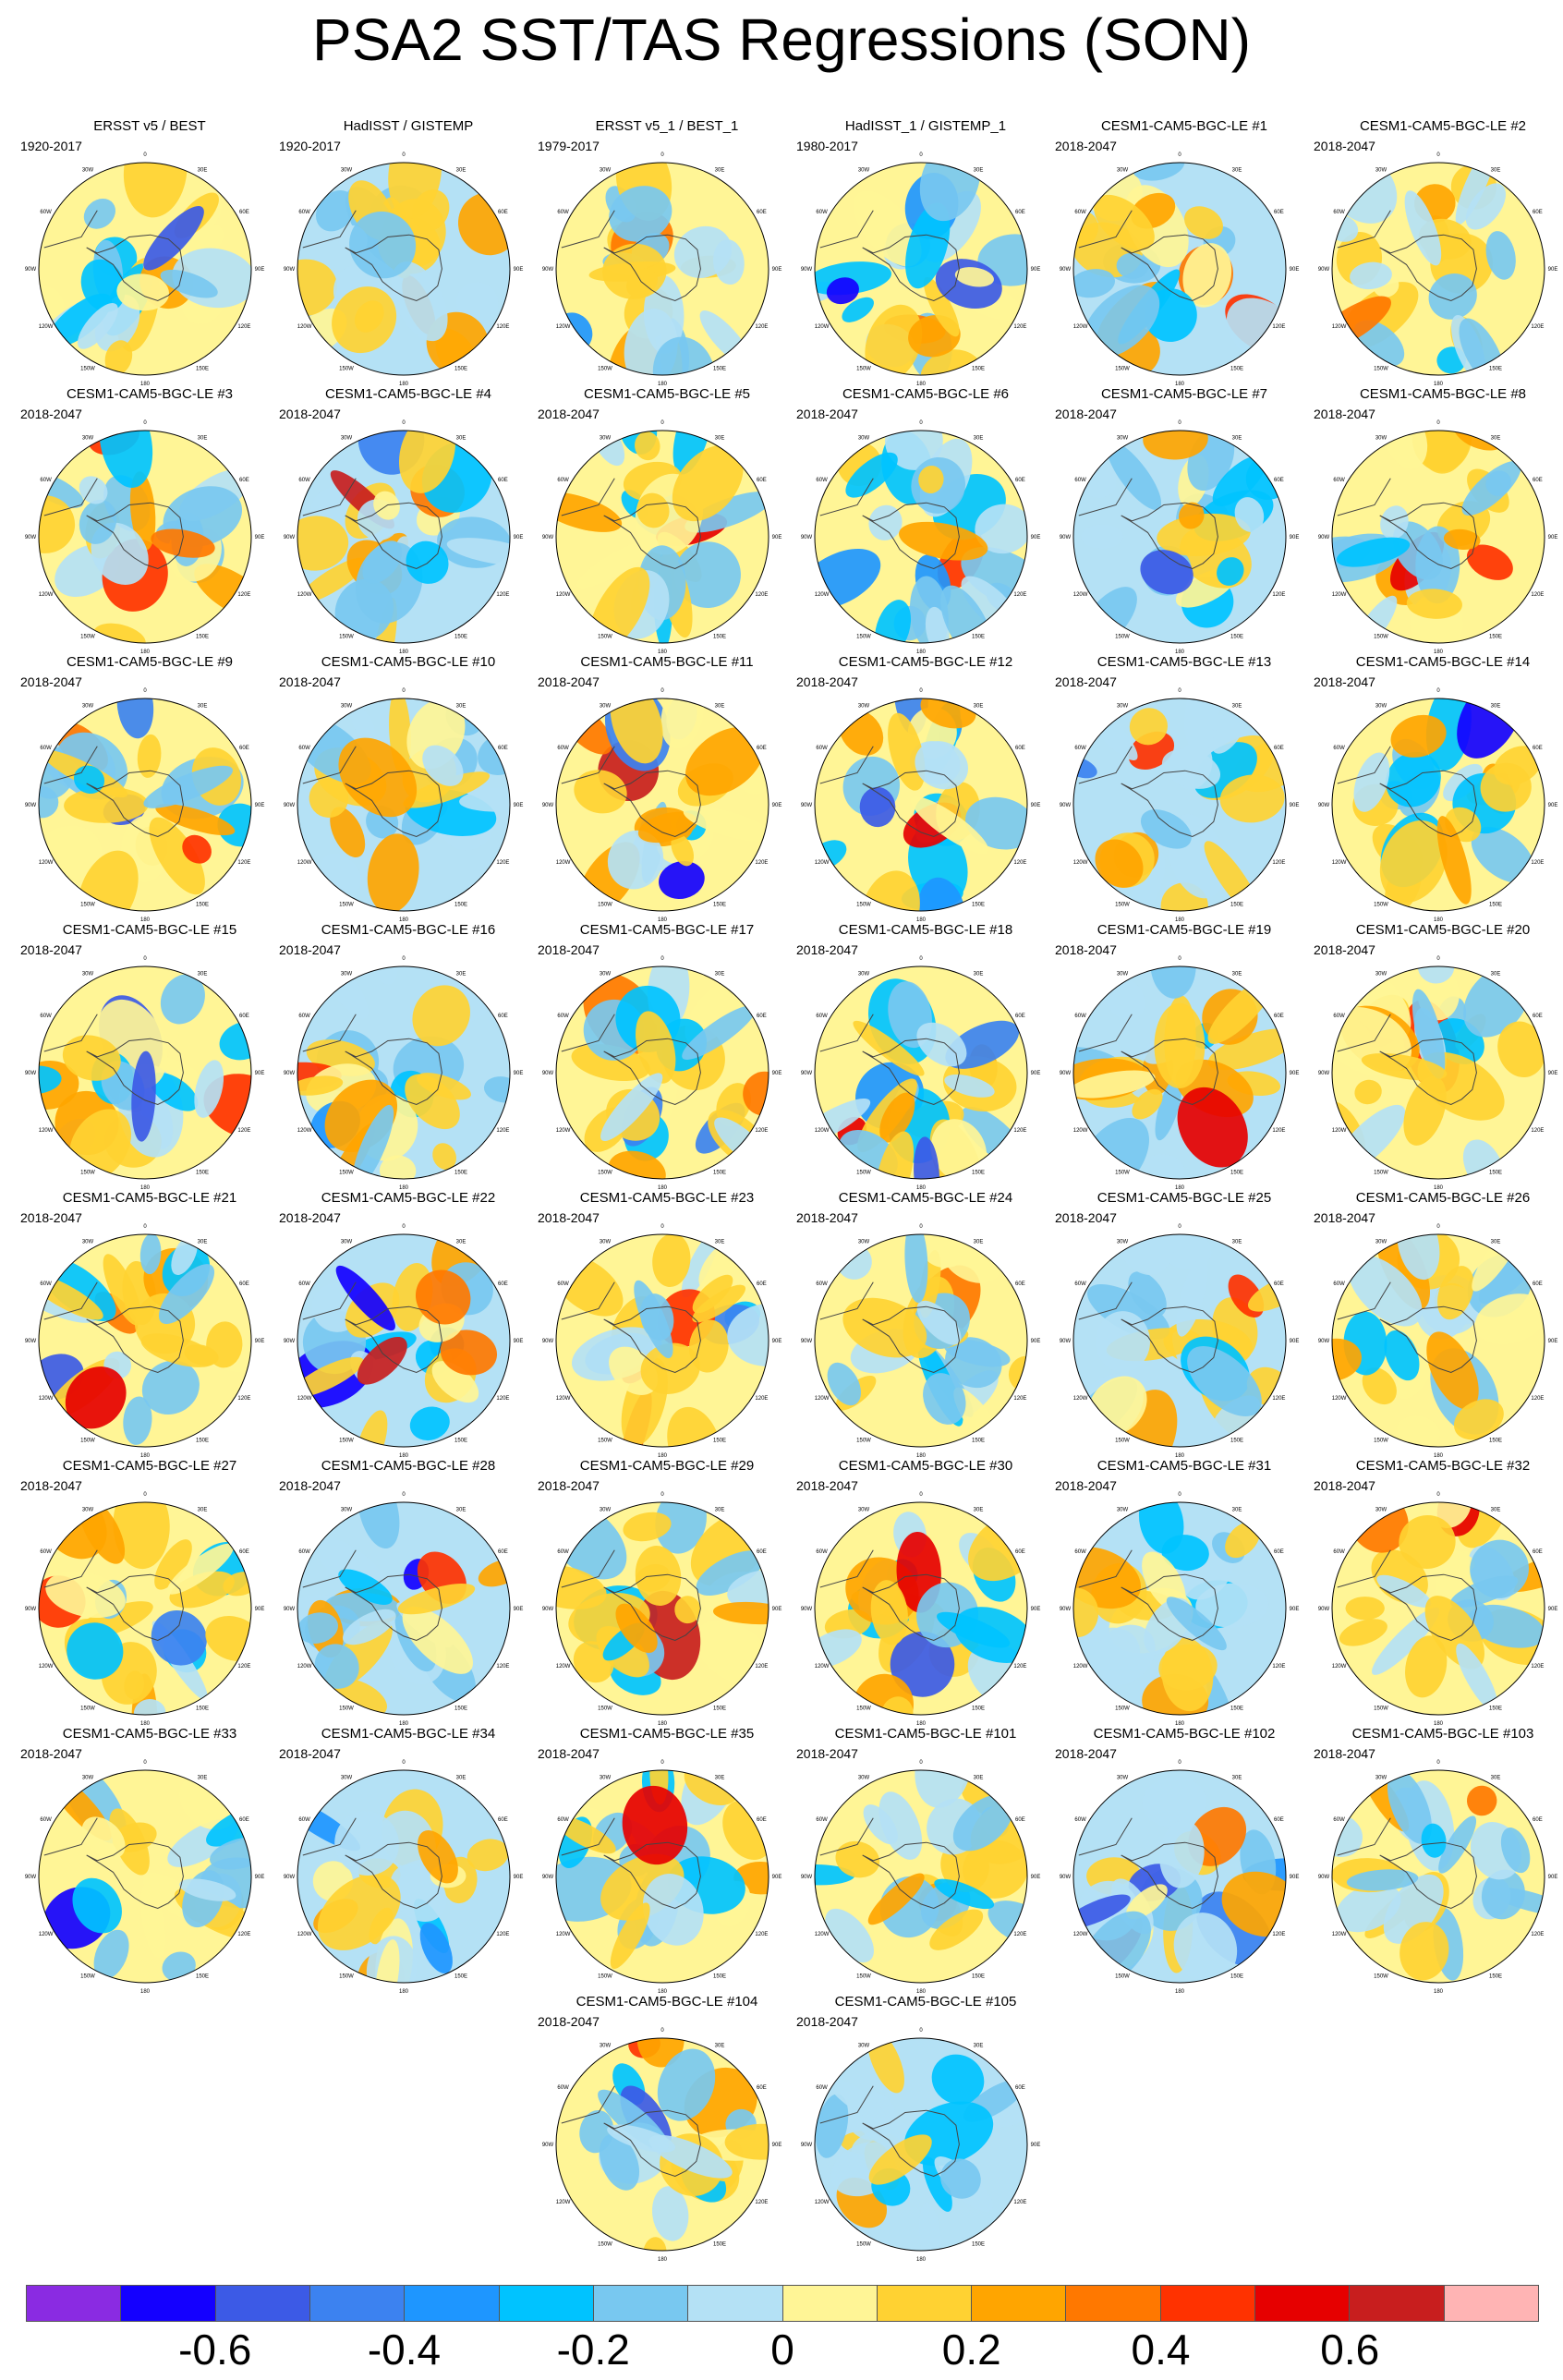 Image resolution: width=1563 pixels, height=2380 pixels. Describe the element at coordinates (667, 1198) in the screenshot. I see `panel-title: CESM1-CAM5-BGC-LE #23` at that location.